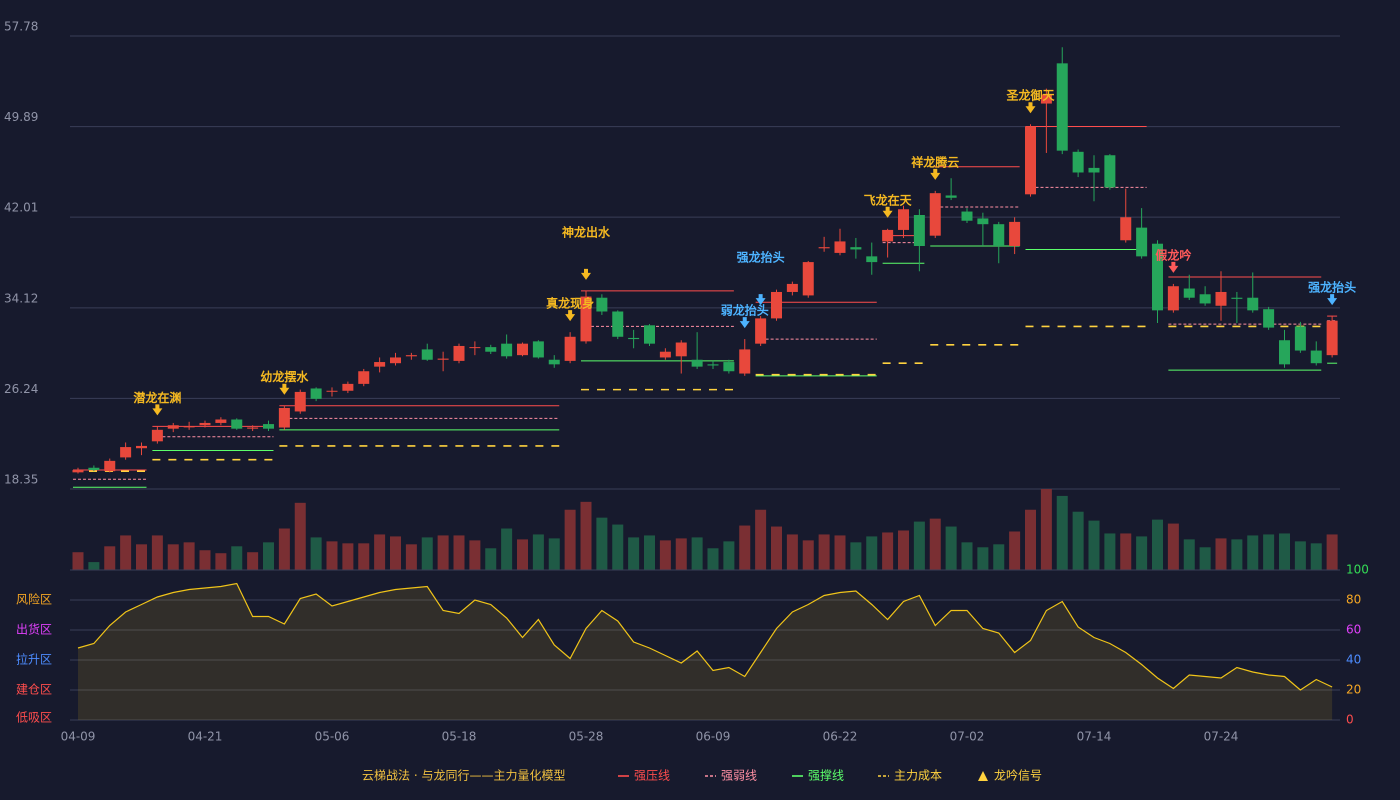 Image resolution: width=1400 pixels, height=800 pixels. I want to click on y-tick-label: 42.01, so click(21, 208).